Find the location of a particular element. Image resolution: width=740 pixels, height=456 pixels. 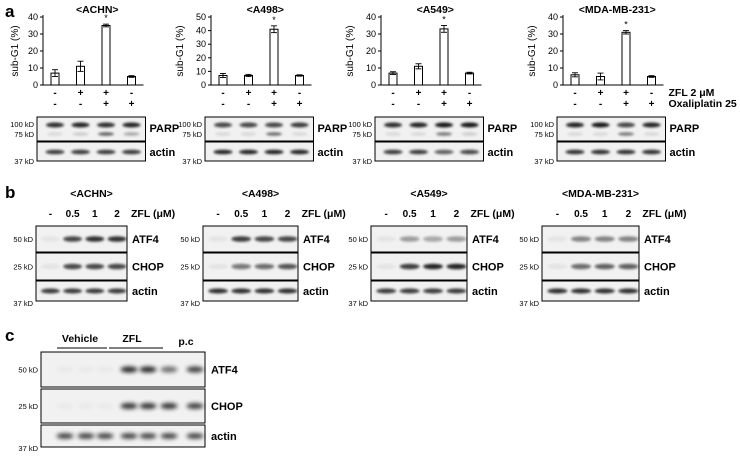

y-tick-label: 10 is located at coordinates (33, 68).